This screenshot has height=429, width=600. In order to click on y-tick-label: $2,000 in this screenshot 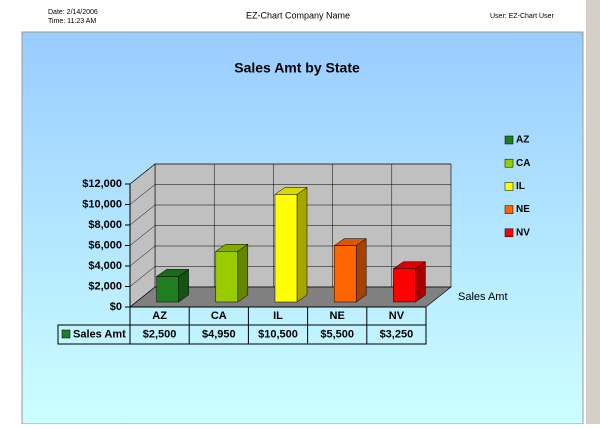, I will do `click(105, 286)`.